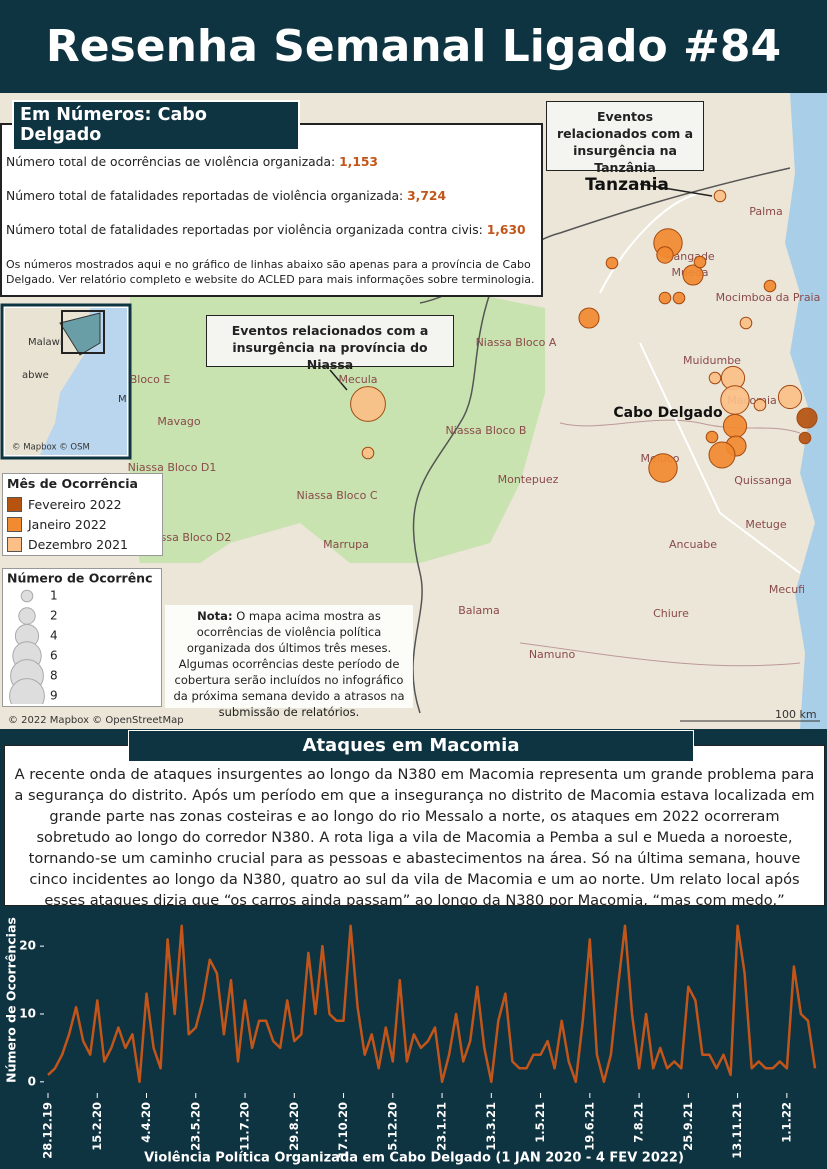 Image resolution: width=827 pixels, height=1169 pixels. Describe the element at coordinates (75, 504) in the screenshot. I see `legend-label: Fevereiro 2022` at that location.